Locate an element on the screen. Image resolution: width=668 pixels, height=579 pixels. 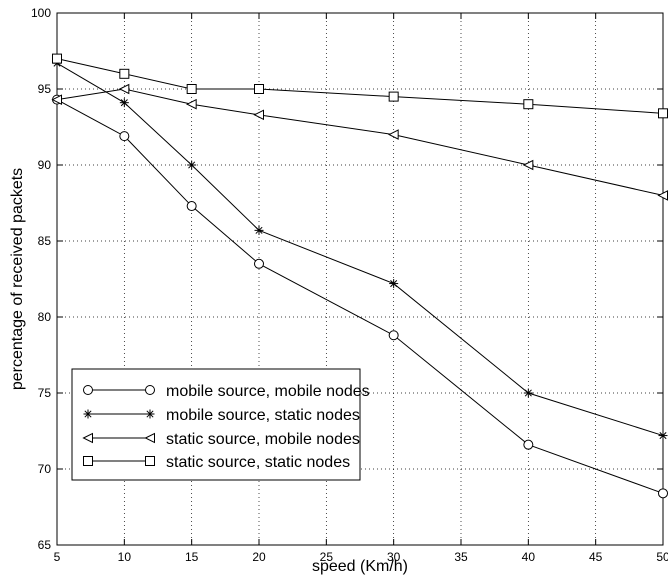
series-line is located at coordinates (360, 86).